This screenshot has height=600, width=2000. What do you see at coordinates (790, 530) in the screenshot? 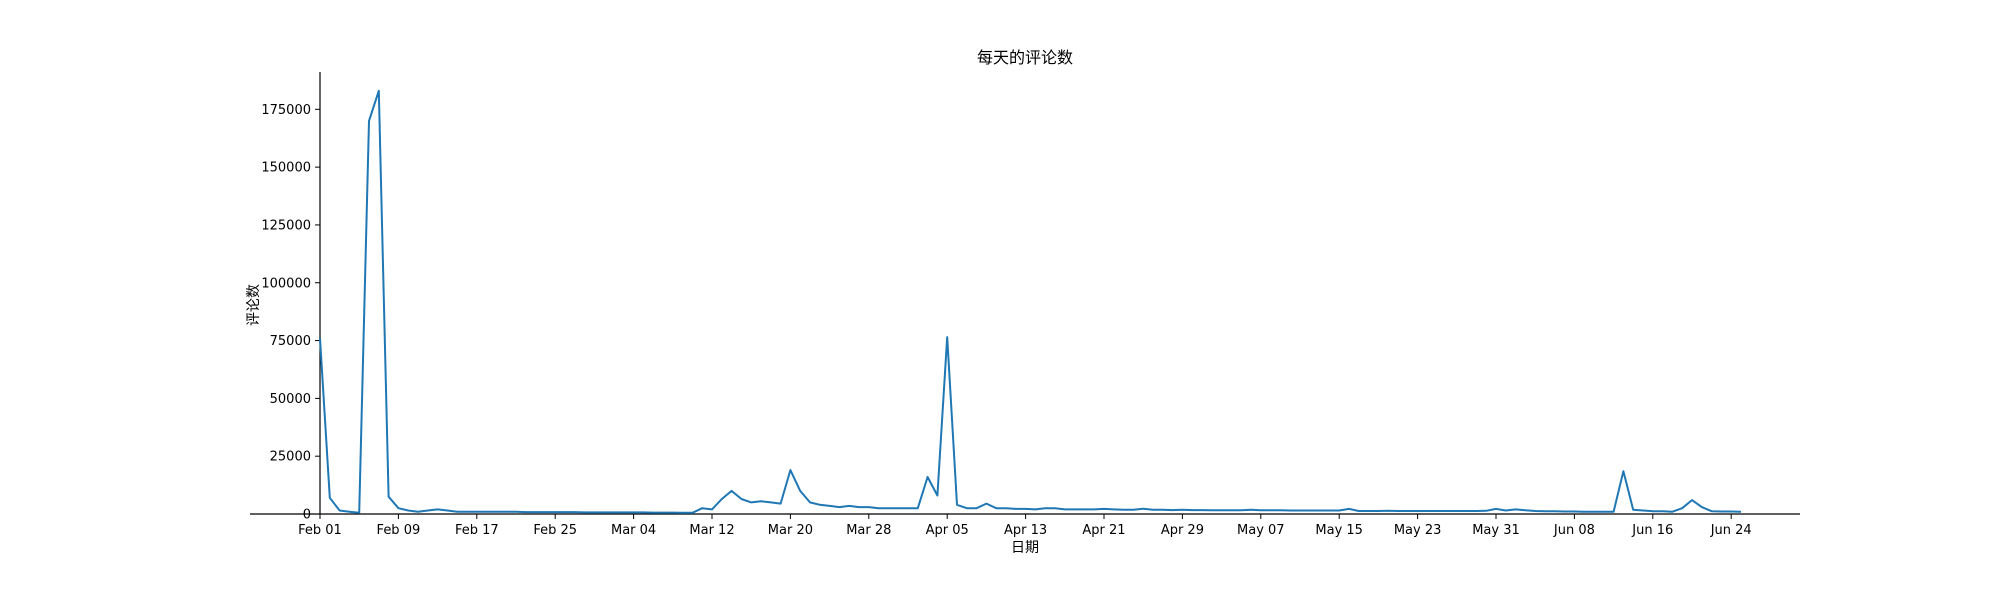
I see `x-tick-label: Mar 20` at bounding box center [790, 530].